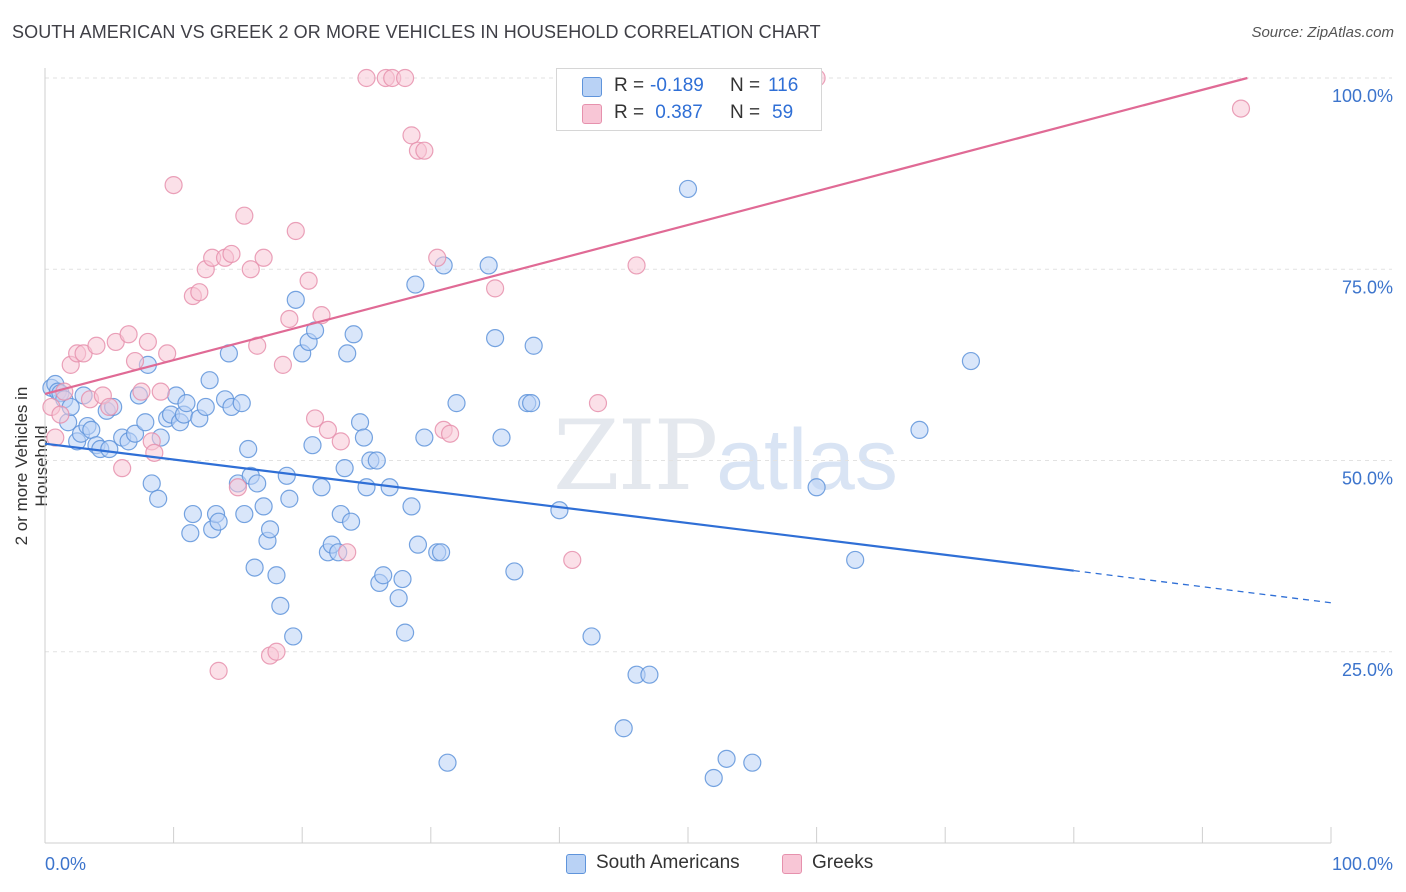 This screenshot has width=1406, height=892. What do you see at coordinates (1202, 587) in the screenshot?
I see `south-american-trend-extension` at bounding box center [1202, 587].